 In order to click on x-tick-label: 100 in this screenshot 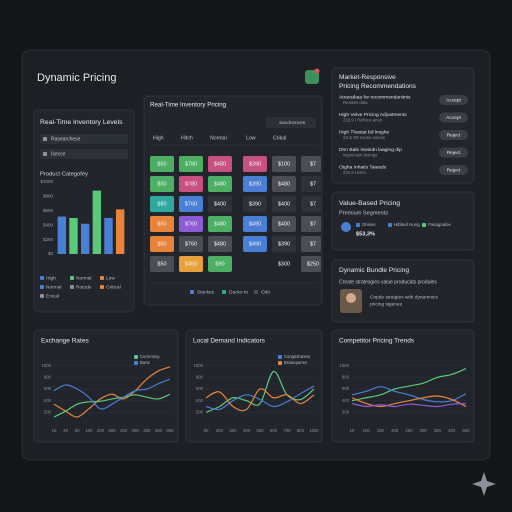, I will do `click(367, 430)`.